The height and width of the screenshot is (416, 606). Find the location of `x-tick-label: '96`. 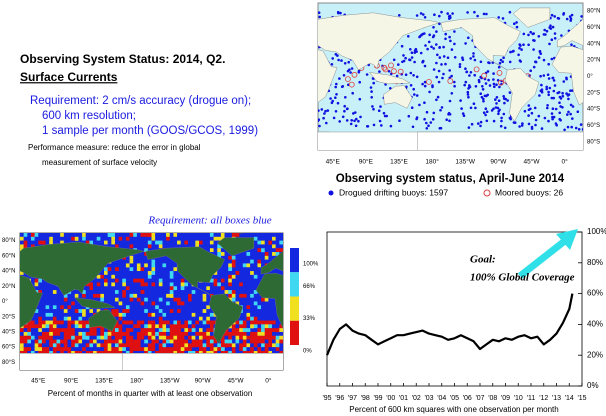

x-tick-label: '96 is located at coordinates (339, 398).